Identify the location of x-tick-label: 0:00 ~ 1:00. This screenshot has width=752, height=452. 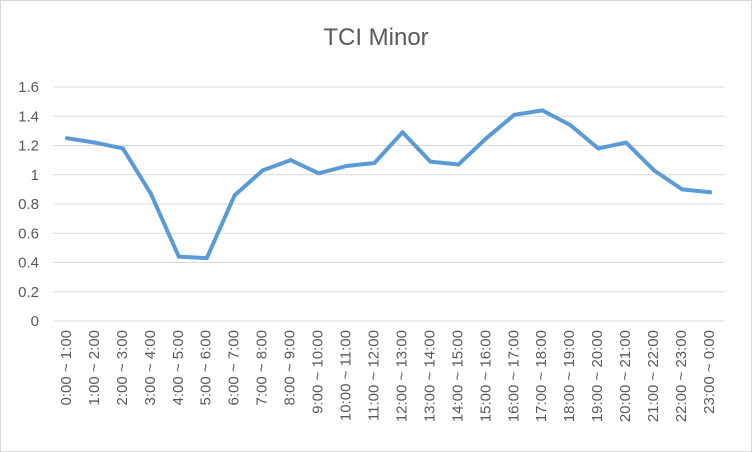
(66, 367).